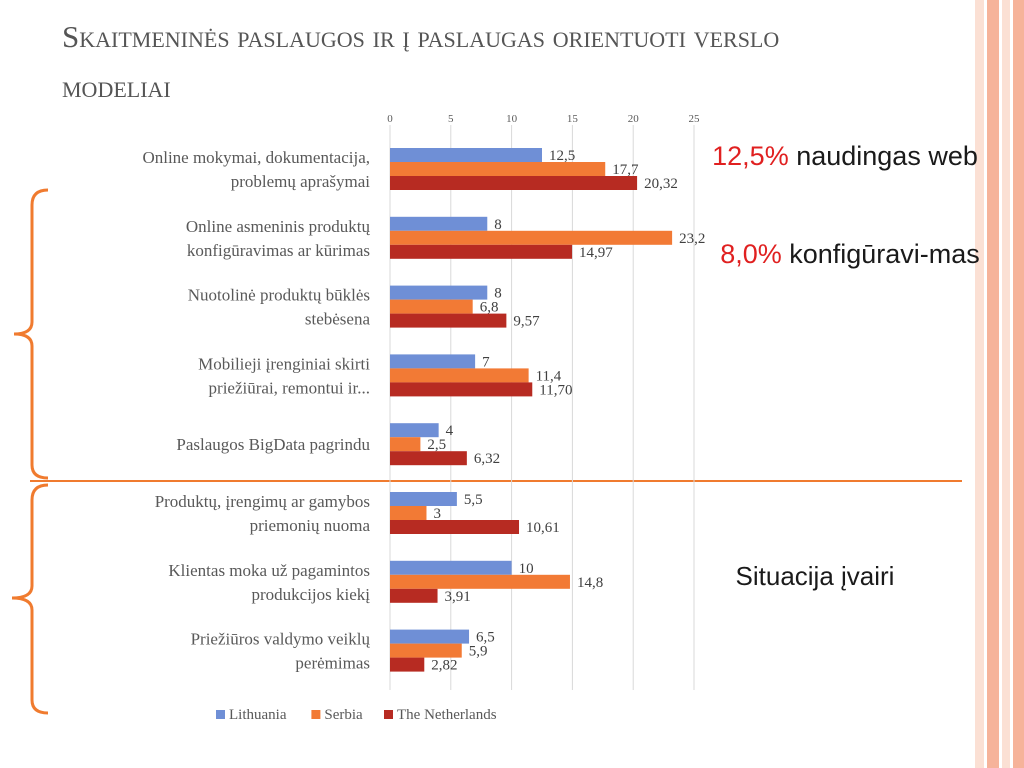 The height and width of the screenshot is (768, 1024). I want to click on category-label: Produktų, įrengimų ar gamybos, so click(262, 501).